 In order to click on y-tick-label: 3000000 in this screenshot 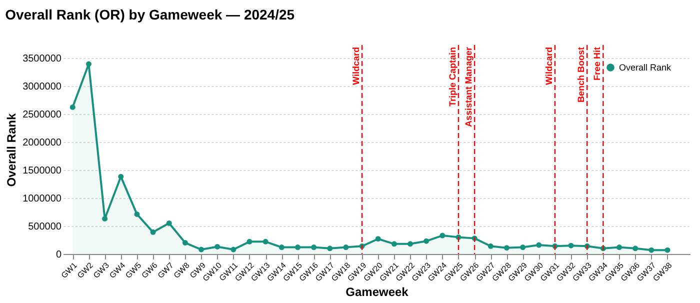, I will do `click(42, 86)`.